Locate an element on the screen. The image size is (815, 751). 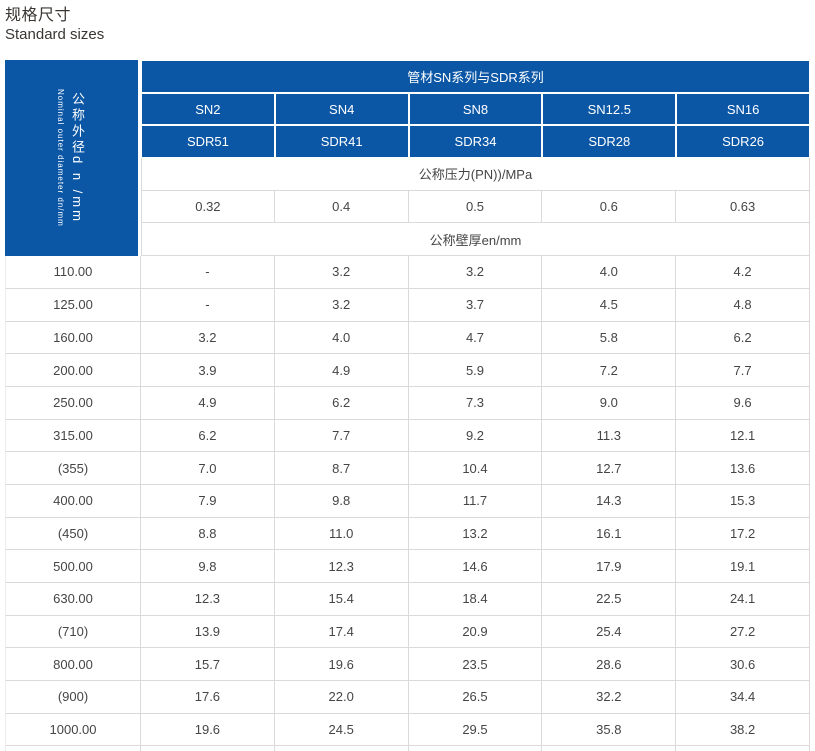
value-cell: 34.4 is located at coordinates (743, 697).